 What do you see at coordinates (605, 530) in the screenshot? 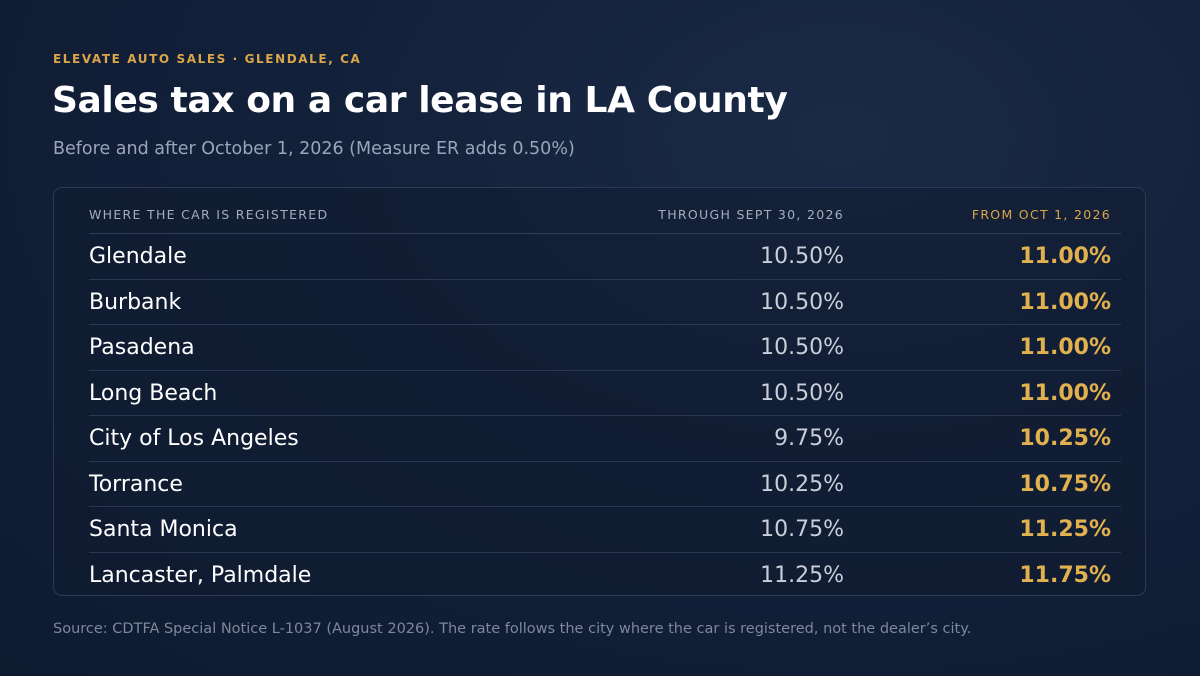
I see `table-row: Santa Monica 10.75% 11.25%` at bounding box center [605, 530].